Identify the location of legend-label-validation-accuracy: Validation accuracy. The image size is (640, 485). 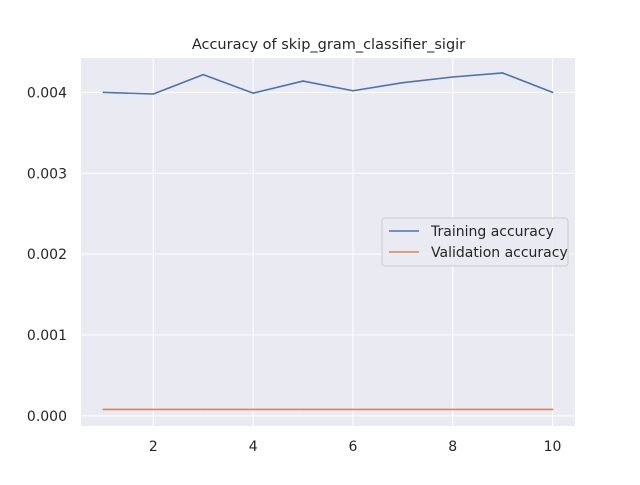
(499, 253).